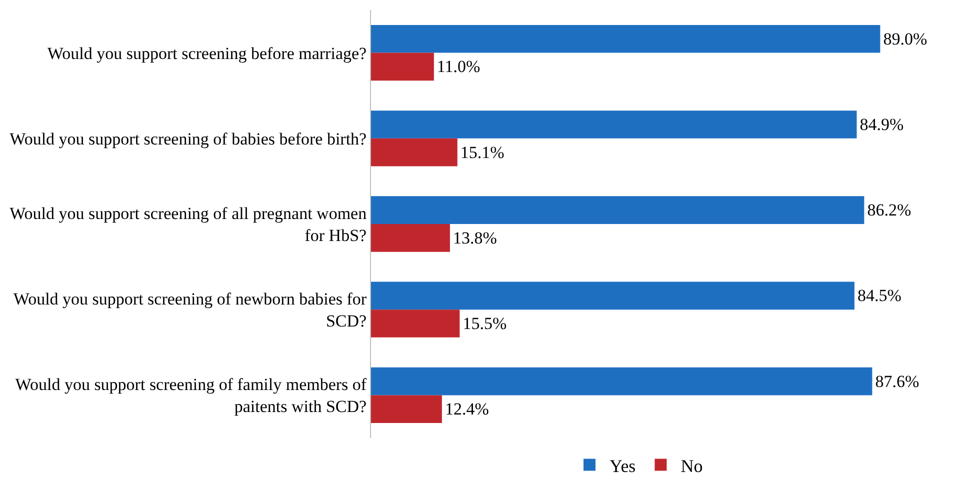 This screenshot has width=967, height=494. Describe the element at coordinates (188, 138) in the screenshot. I see `y-tick-label: Would you support screening of babies before birth?` at that location.